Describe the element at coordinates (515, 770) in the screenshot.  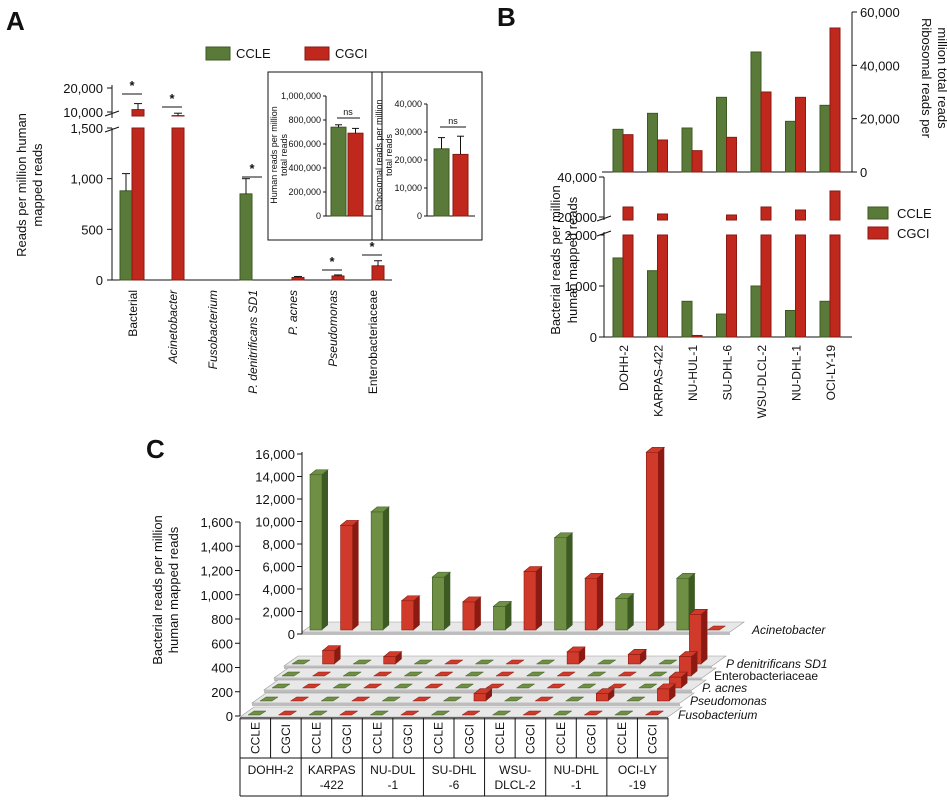
I see `table-group-label: WSU-` at that location.